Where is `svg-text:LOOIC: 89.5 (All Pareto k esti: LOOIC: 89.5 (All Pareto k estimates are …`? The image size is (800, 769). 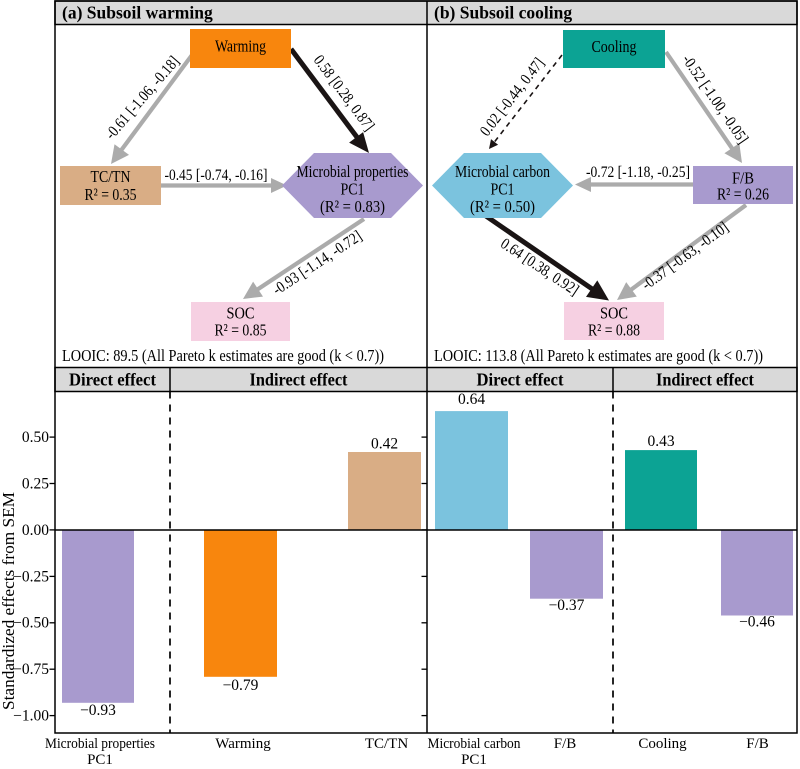 svg-text:LOOIC: 89.5 (All Pareto k esti: LOOIC: 89.5 (All Pareto k estimates are … is located at coordinates (223, 355).